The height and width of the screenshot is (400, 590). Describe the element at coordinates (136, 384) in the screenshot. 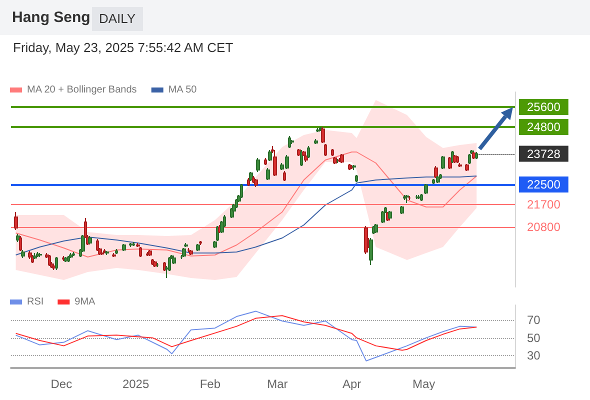

I see `x-tick-label: 2025` at that location.